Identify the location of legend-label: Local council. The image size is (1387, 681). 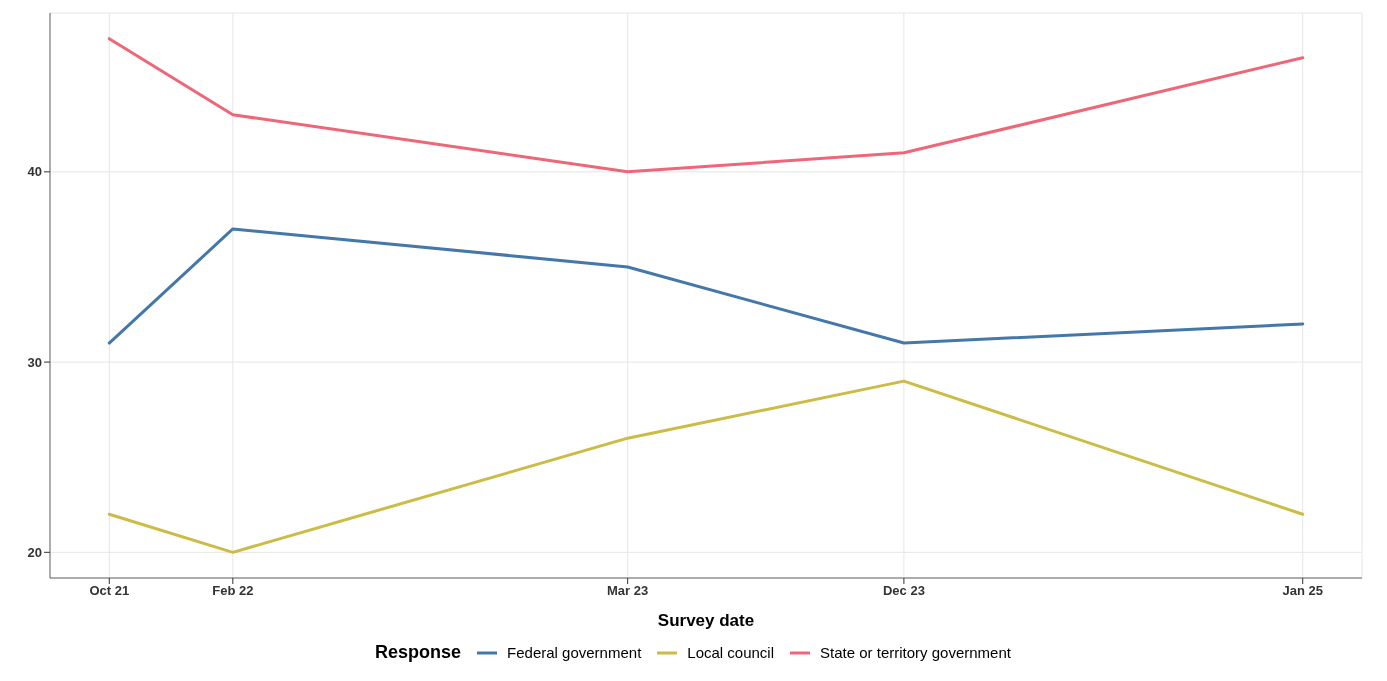
(731, 652).